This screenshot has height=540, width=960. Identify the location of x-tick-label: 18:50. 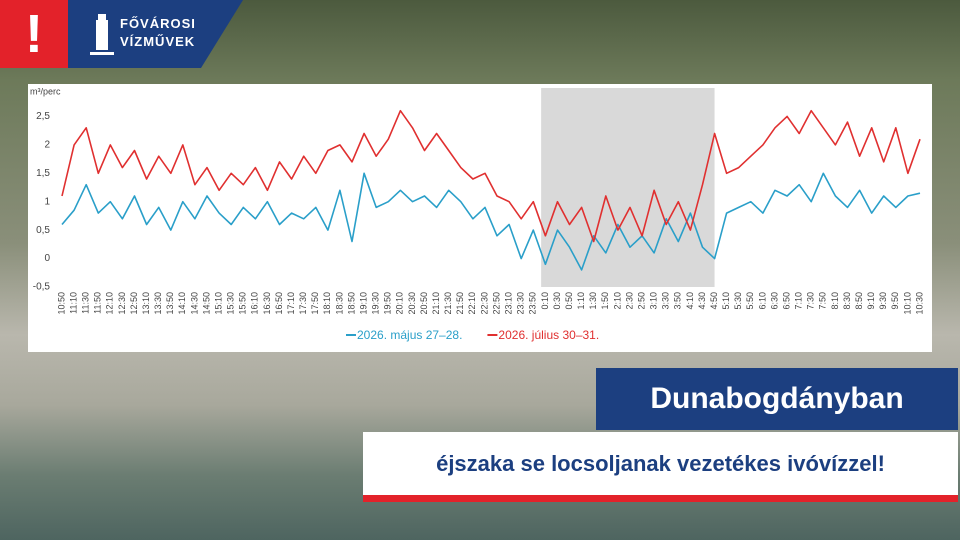
(351, 303).